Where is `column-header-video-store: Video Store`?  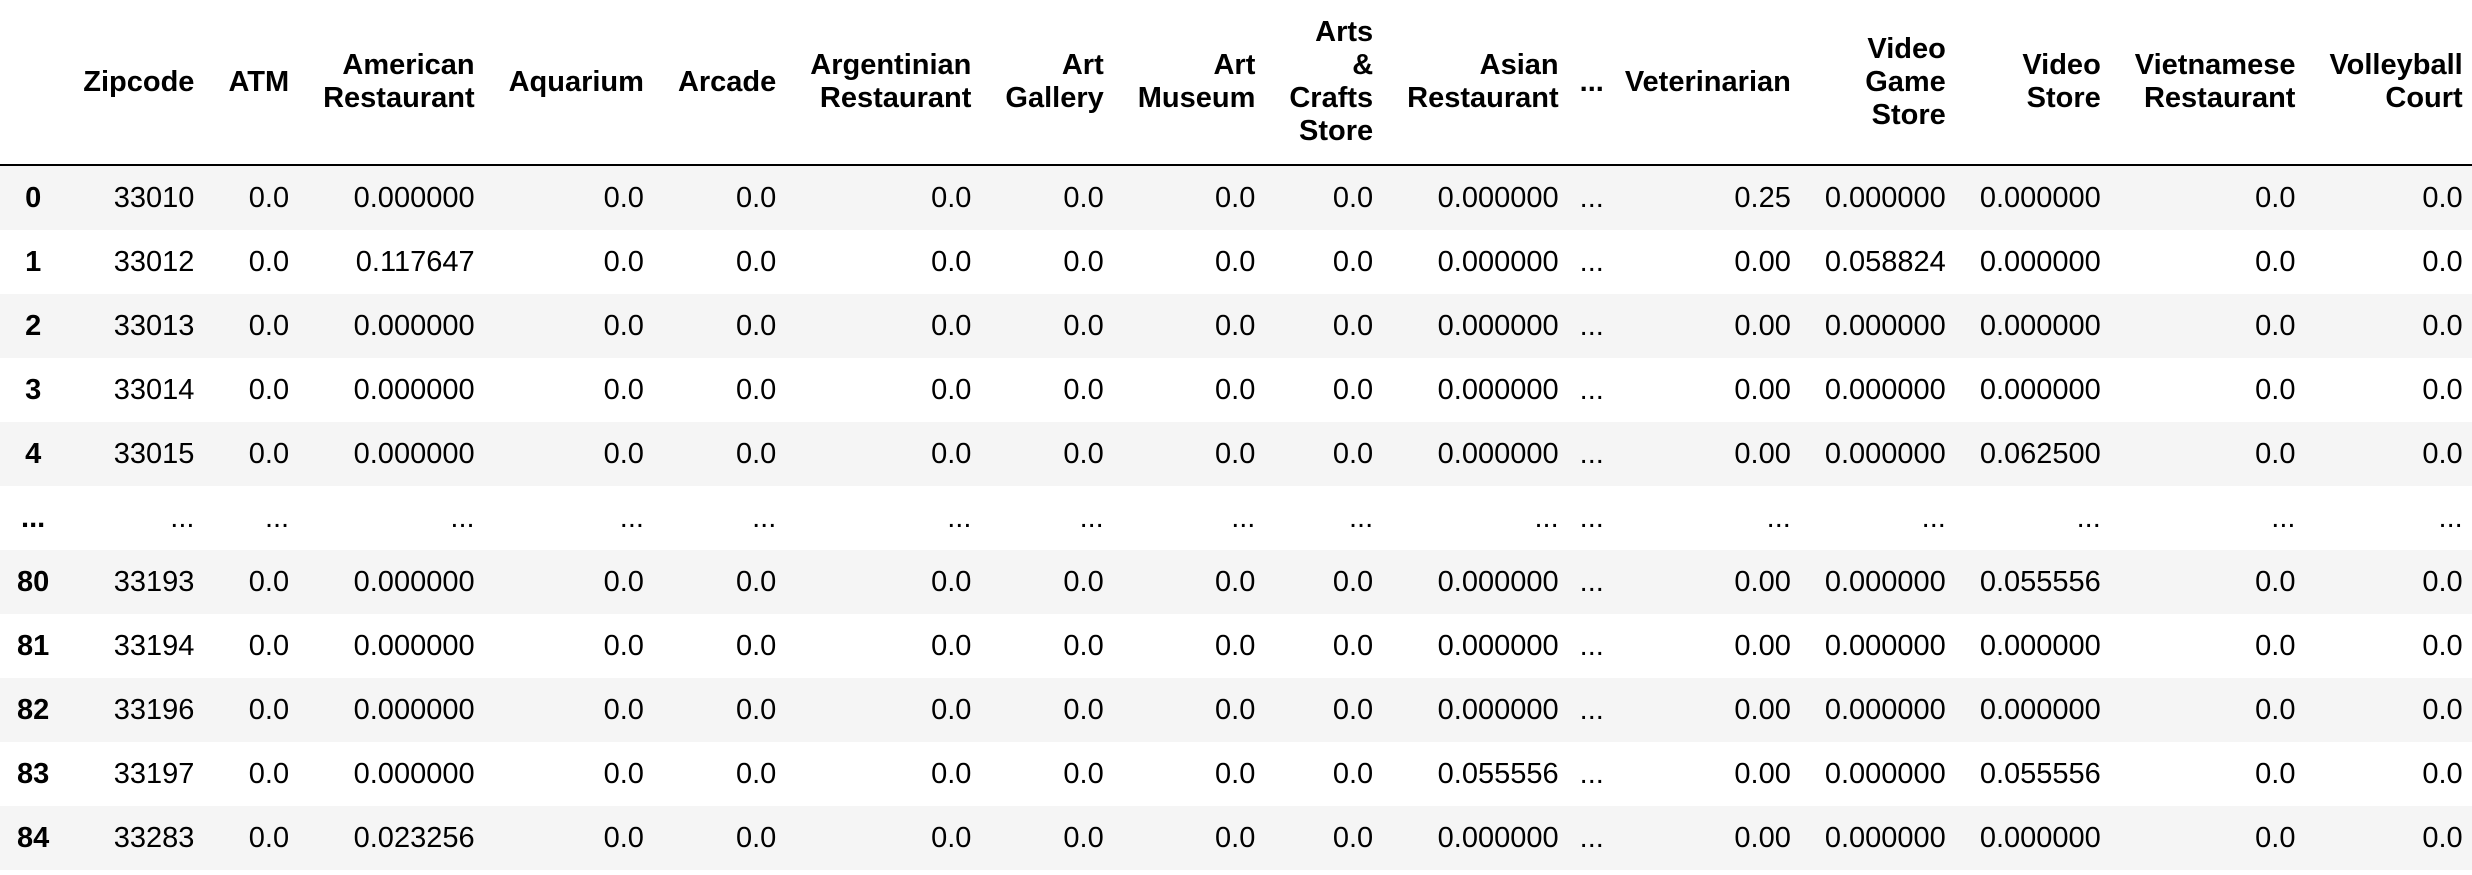 column-header-video-store: Video Store is located at coordinates (2040, 83).